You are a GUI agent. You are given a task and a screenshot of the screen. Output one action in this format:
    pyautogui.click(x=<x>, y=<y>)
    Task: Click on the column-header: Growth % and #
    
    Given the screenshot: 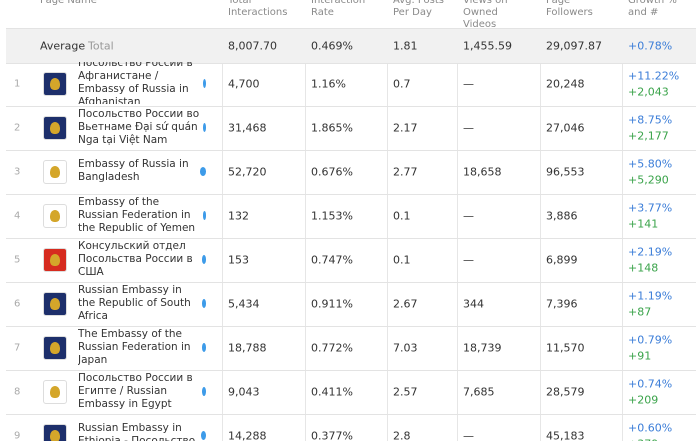 What is the action you would take?
    pyautogui.click(x=652, y=9)
    